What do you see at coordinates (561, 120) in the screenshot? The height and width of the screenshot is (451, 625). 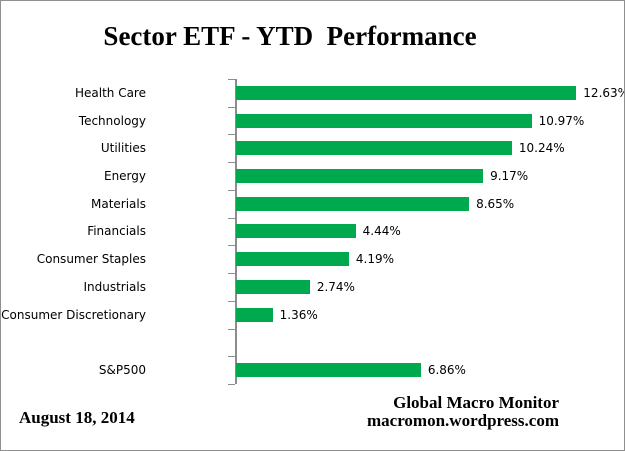 I see `value-label: 10.97%` at bounding box center [561, 120].